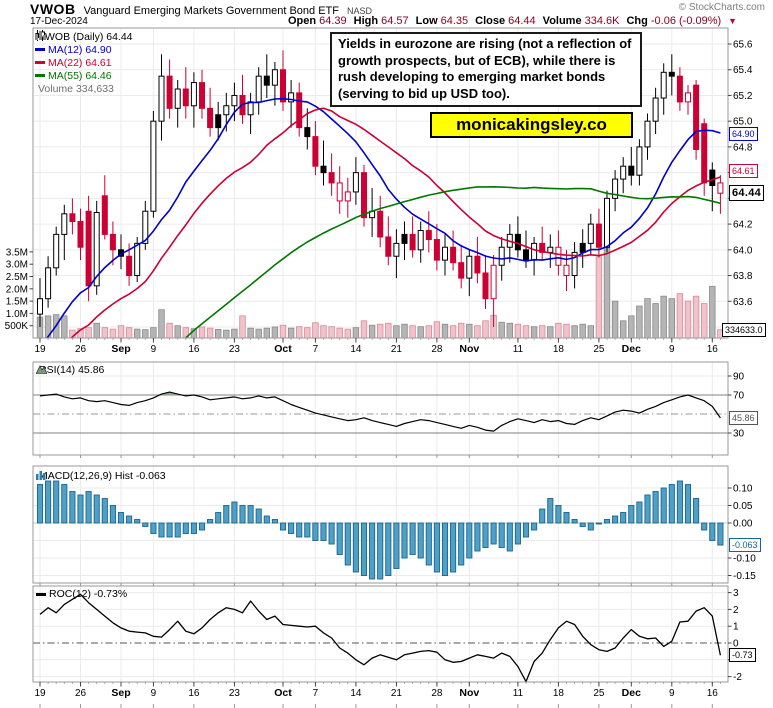 This screenshot has width=773, height=708. Describe the element at coordinates (562, 21) in the screenshot. I see `volume-label: Volume` at that location.